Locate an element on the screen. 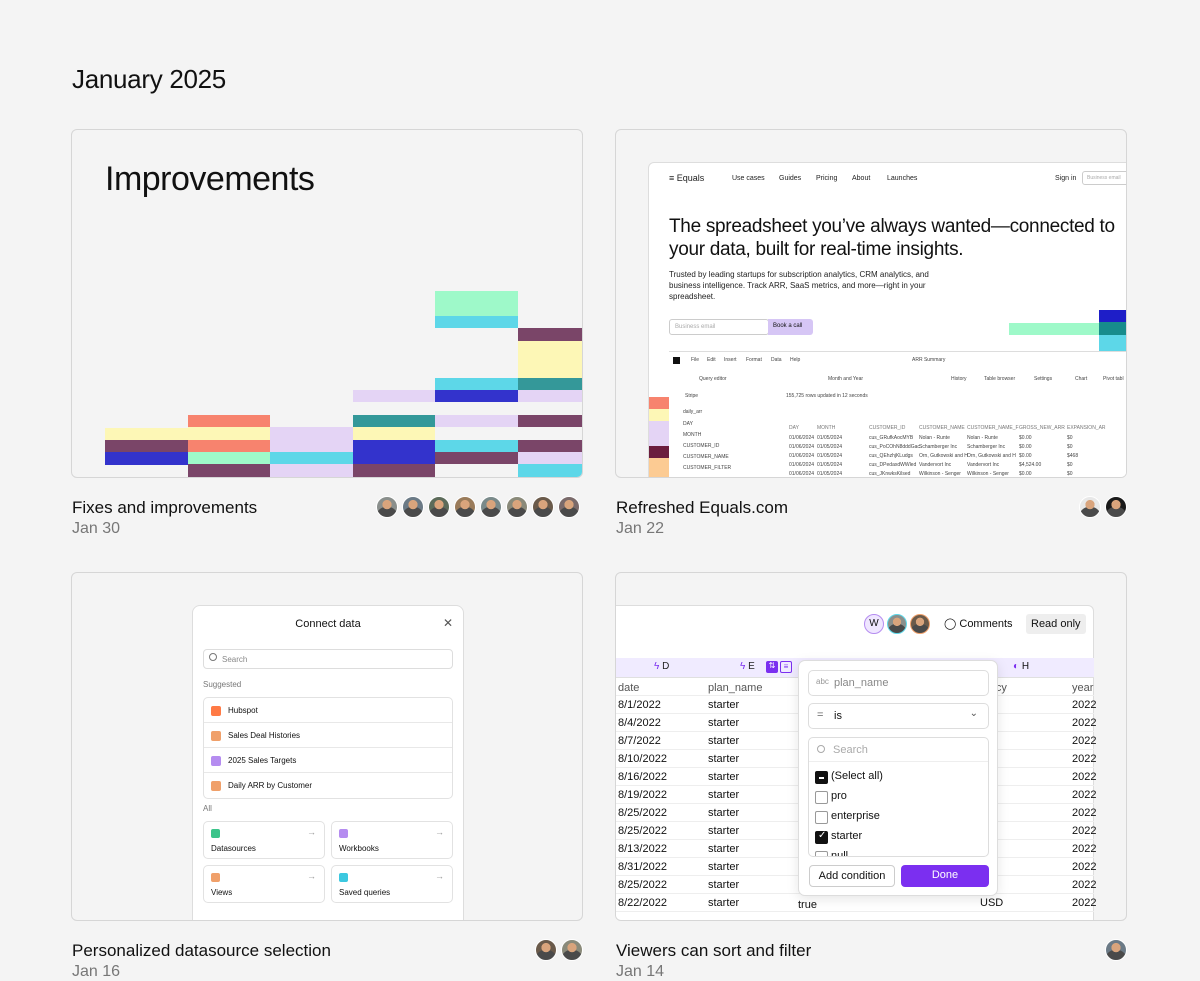 The width and height of the screenshot is (1200, 981). filter-option: pro is located at coordinates (831, 797).